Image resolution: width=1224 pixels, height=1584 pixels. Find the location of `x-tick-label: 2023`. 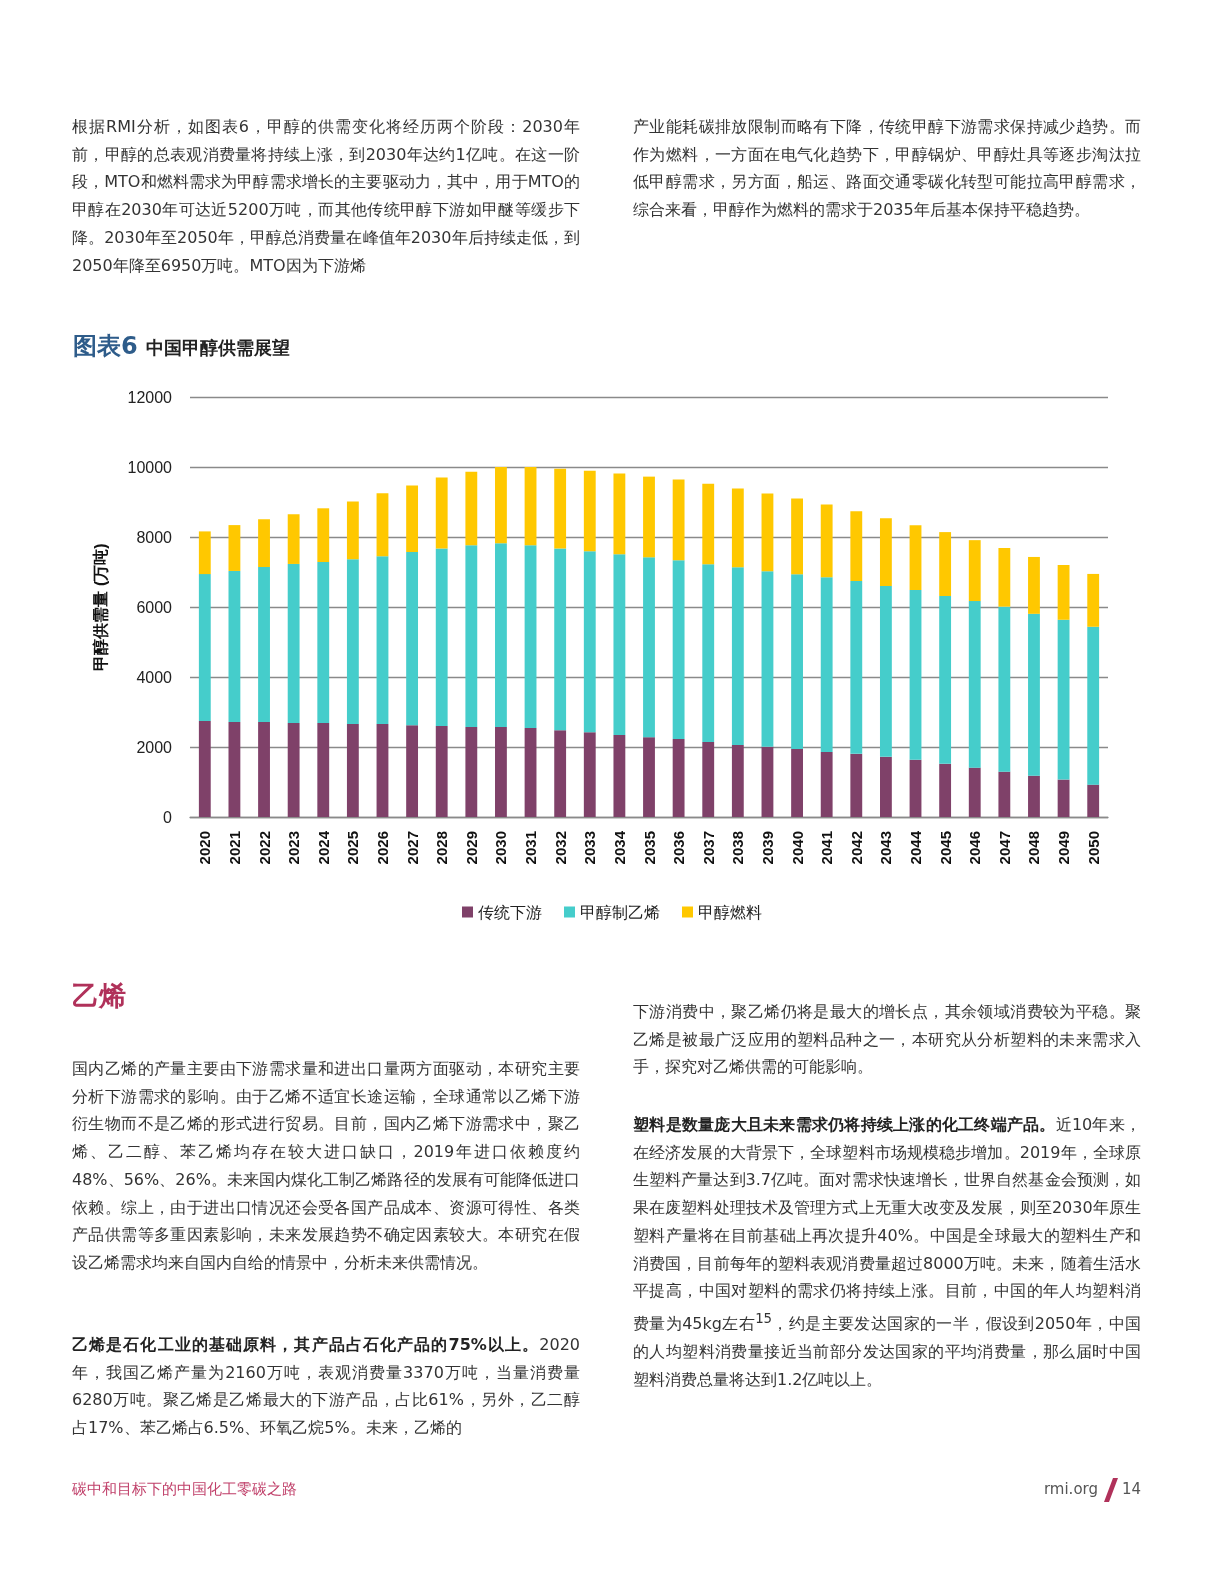

x-tick-label: 2023 is located at coordinates (294, 848).